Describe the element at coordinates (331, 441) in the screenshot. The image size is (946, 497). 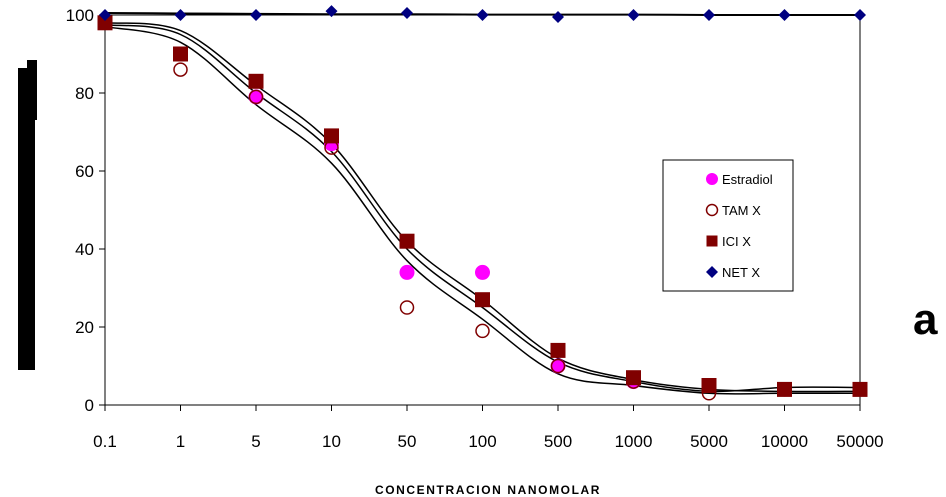
I see `x-tick-label: 10` at that location.